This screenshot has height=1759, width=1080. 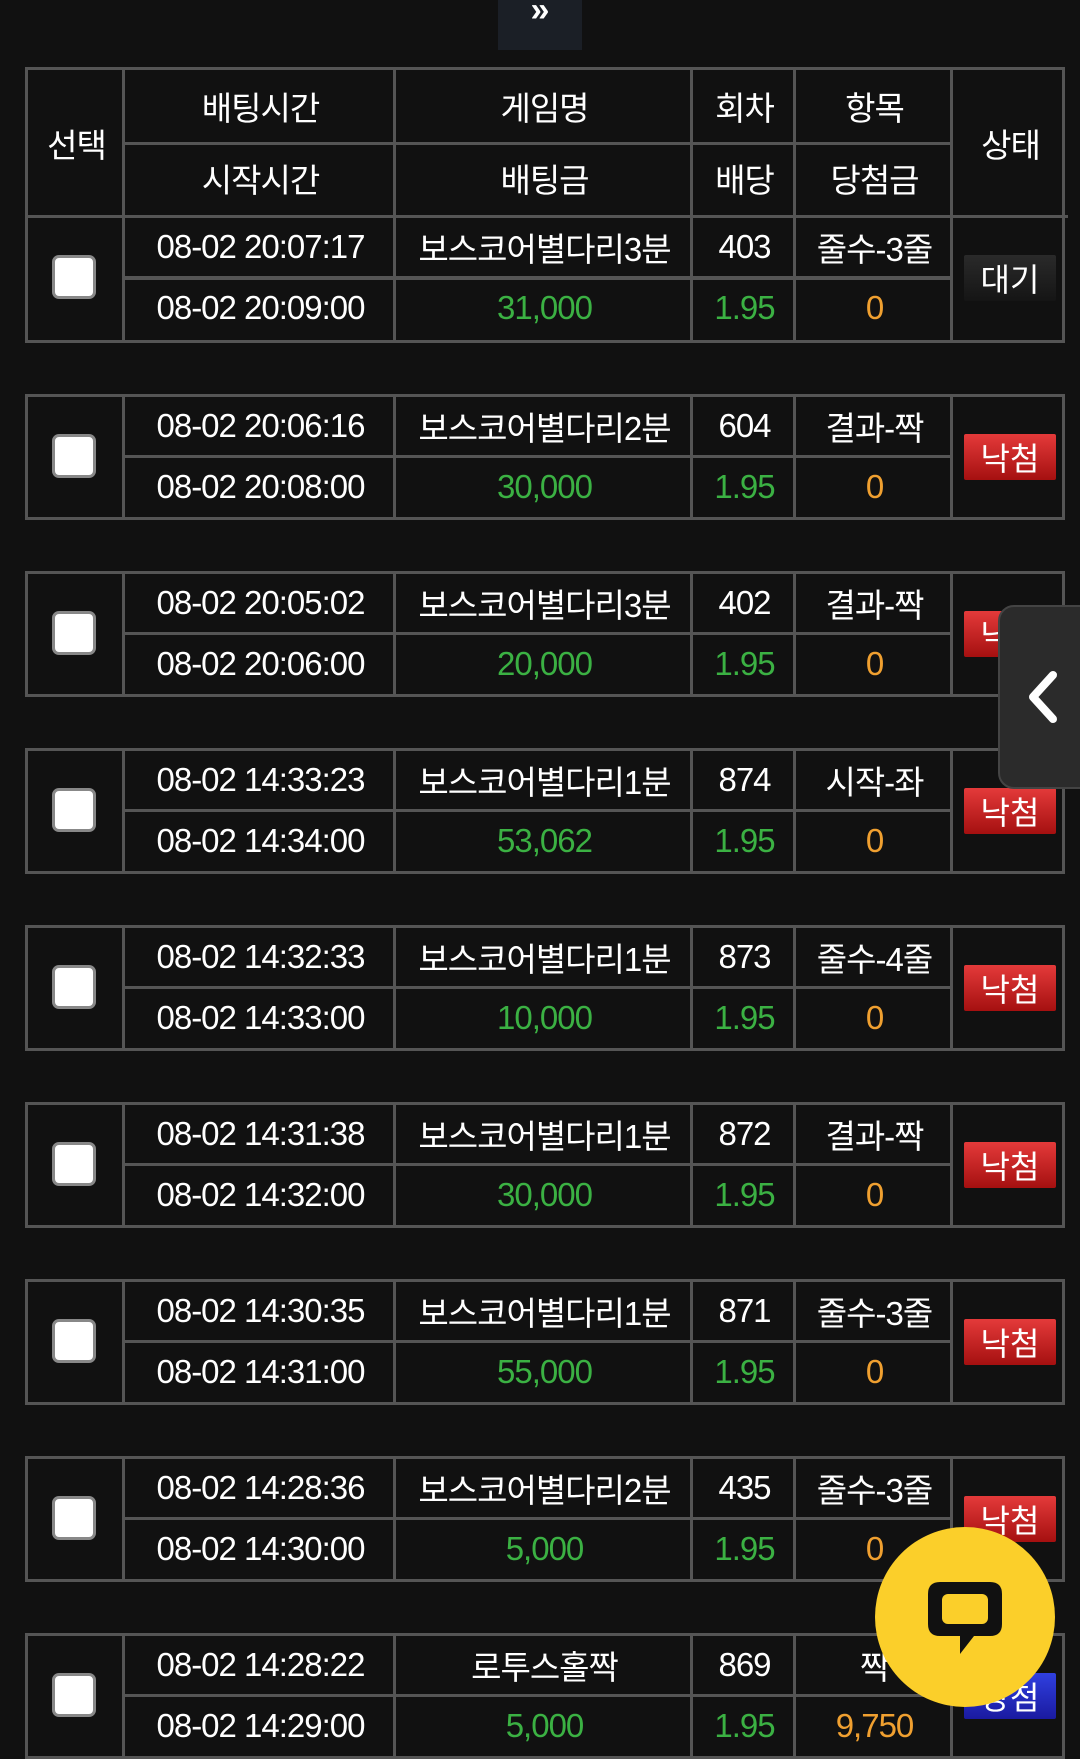 What do you see at coordinates (260, 1310) in the screenshot?
I see `bet-time: 08-02 14:30:35` at bounding box center [260, 1310].